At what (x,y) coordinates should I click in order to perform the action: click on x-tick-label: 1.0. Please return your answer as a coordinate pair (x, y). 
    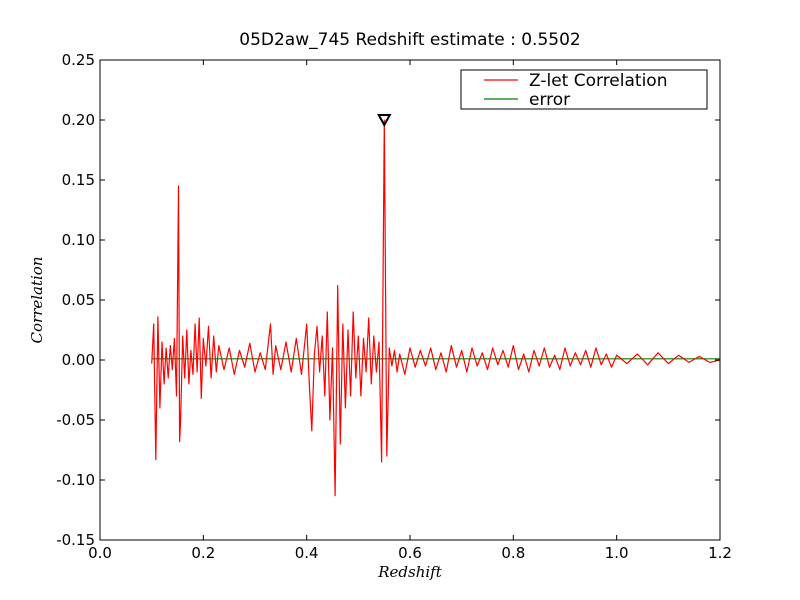
    Looking at the image, I should click on (617, 553).